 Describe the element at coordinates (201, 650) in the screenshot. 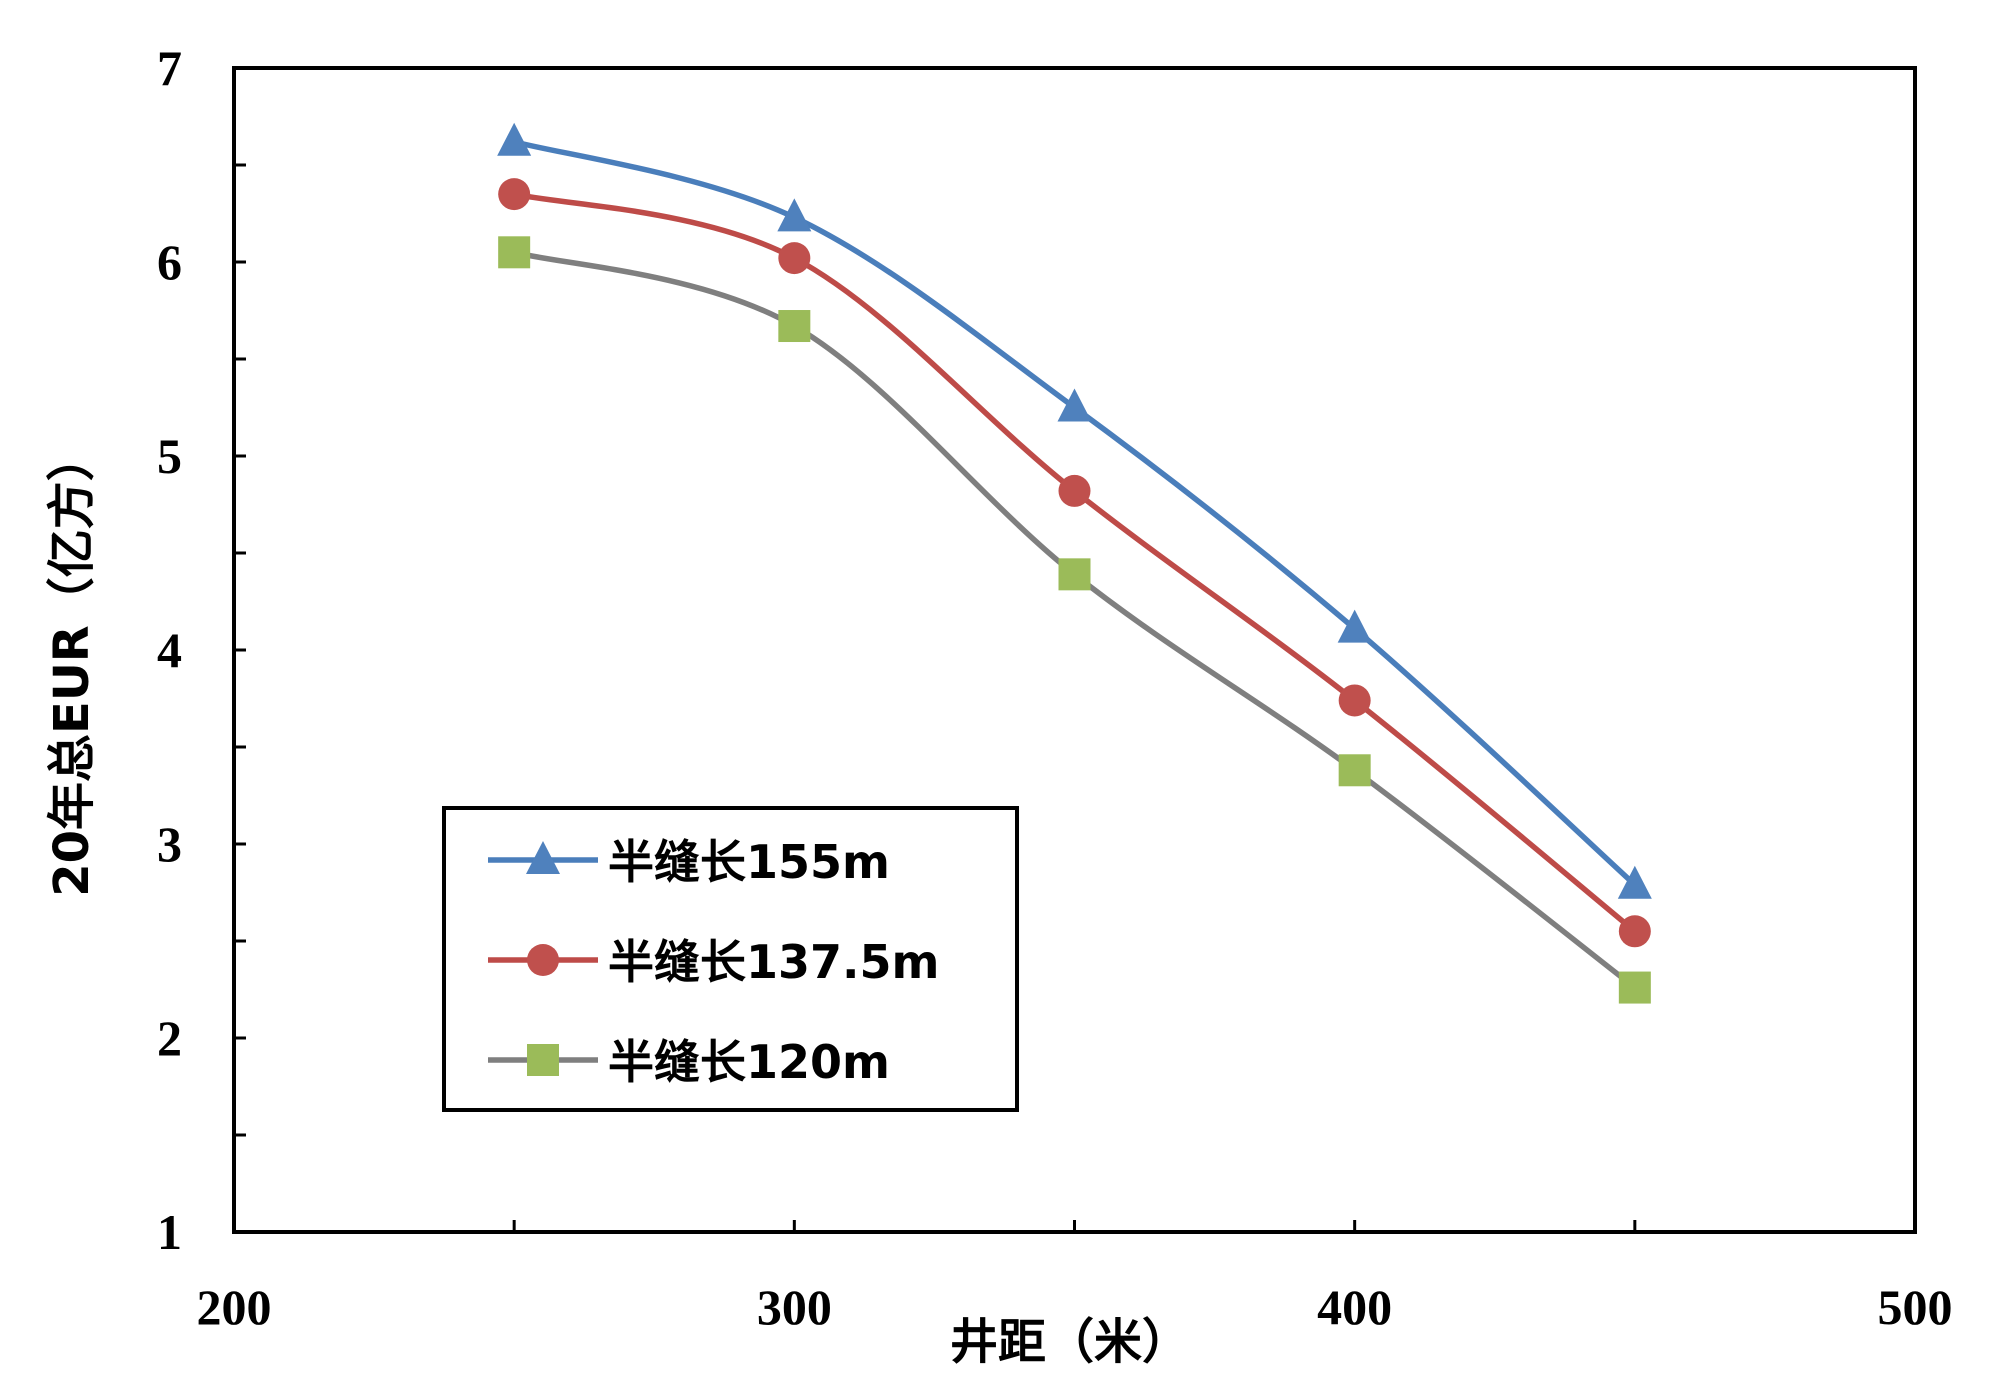

I see `y-axis-ticks: 1 2 3 4 5 6 7` at that location.